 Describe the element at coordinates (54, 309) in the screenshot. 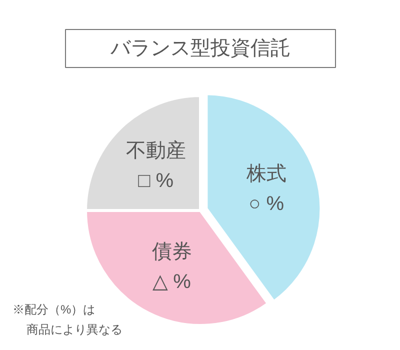

I see `text: ※配分（%）は` at that location.